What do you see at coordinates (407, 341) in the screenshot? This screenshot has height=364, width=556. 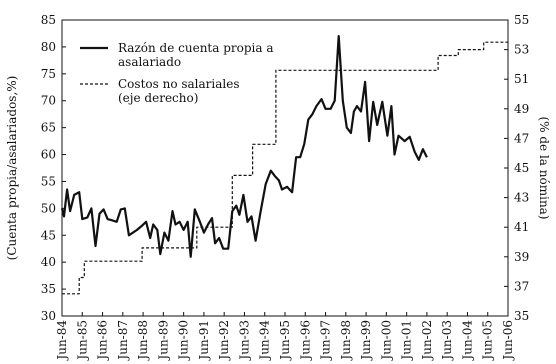 I see `x-tick-label: Jun-01` at bounding box center [407, 341].